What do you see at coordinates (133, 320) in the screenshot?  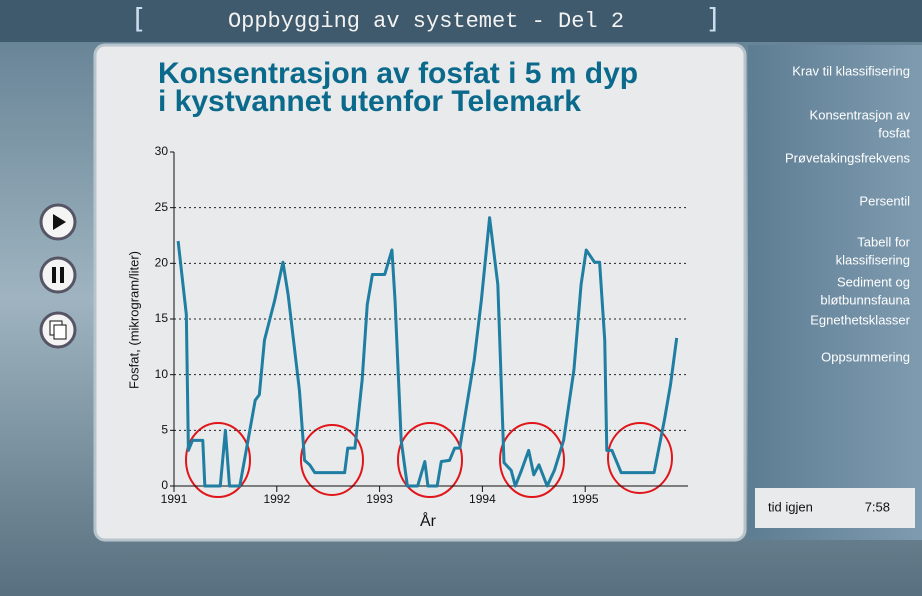 I see `y-axis-label: Fosfat, (mikrogram/liter)` at bounding box center [133, 320].